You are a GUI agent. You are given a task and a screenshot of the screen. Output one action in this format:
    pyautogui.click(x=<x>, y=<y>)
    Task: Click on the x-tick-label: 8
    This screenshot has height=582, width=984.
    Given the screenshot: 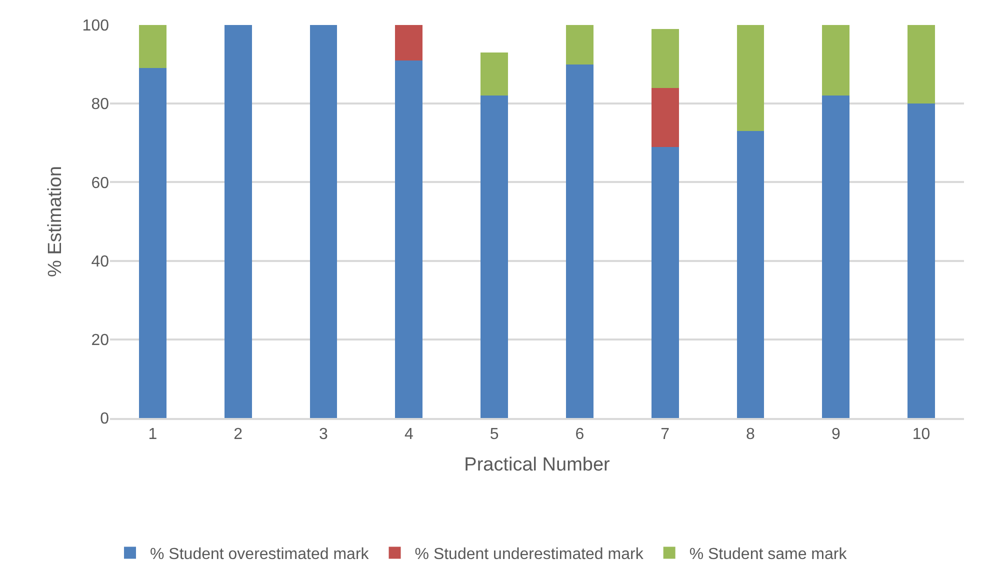 What is the action you would take?
    pyautogui.click(x=751, y=434)
    